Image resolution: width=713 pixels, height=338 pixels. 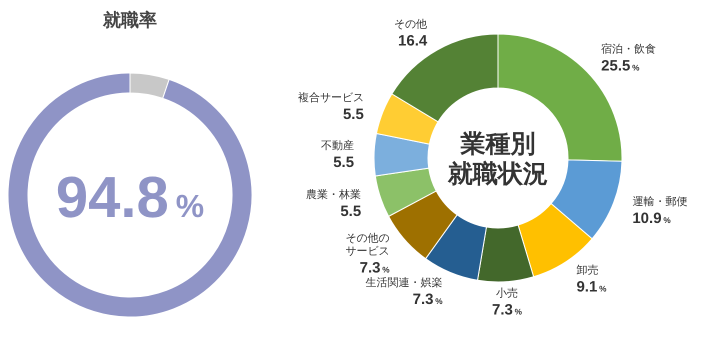 I want to click on slice-label: その他のサービス, so click(x=368, y=245).